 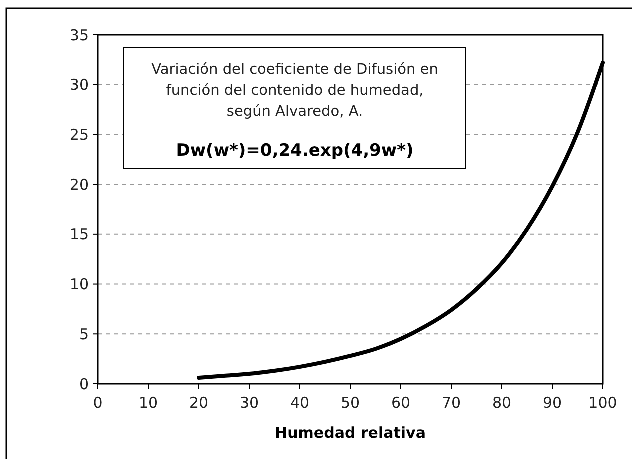 I want to click on y-tick-label: 25, so click(x=79, y=135).